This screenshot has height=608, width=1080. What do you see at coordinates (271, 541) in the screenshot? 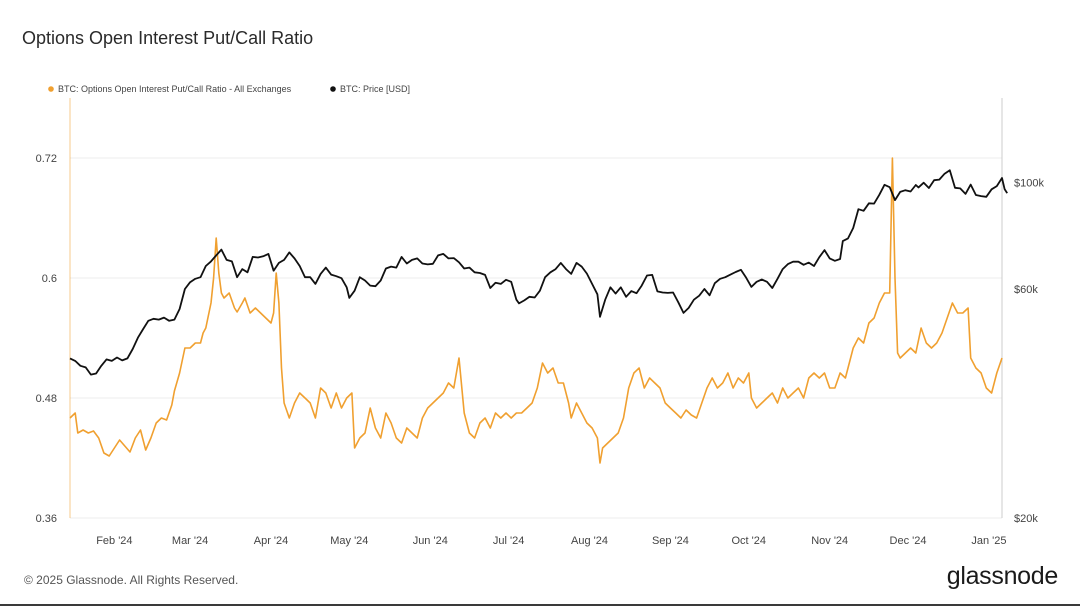
I see `x-tick-label: Apr '24` at bounding box center [271, 541].